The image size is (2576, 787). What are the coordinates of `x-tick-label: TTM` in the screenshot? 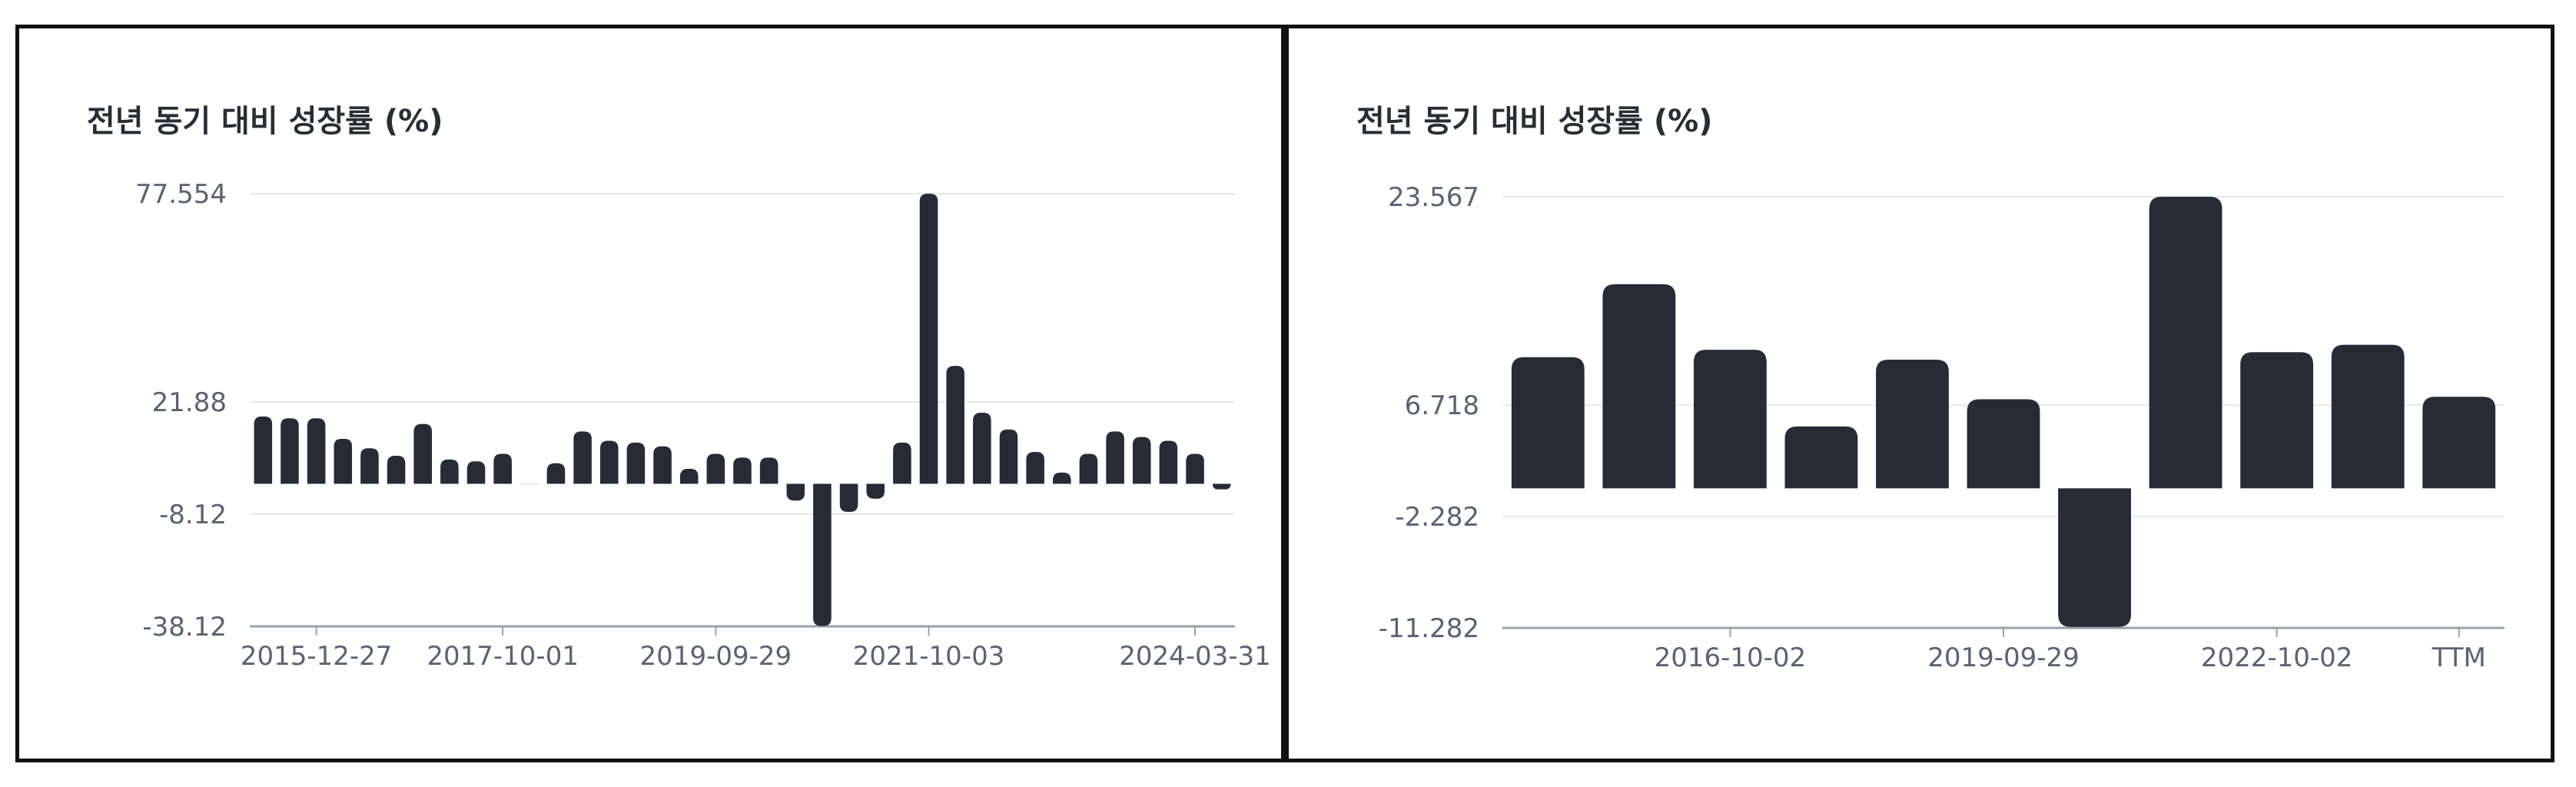 It's located at (2459, 658).